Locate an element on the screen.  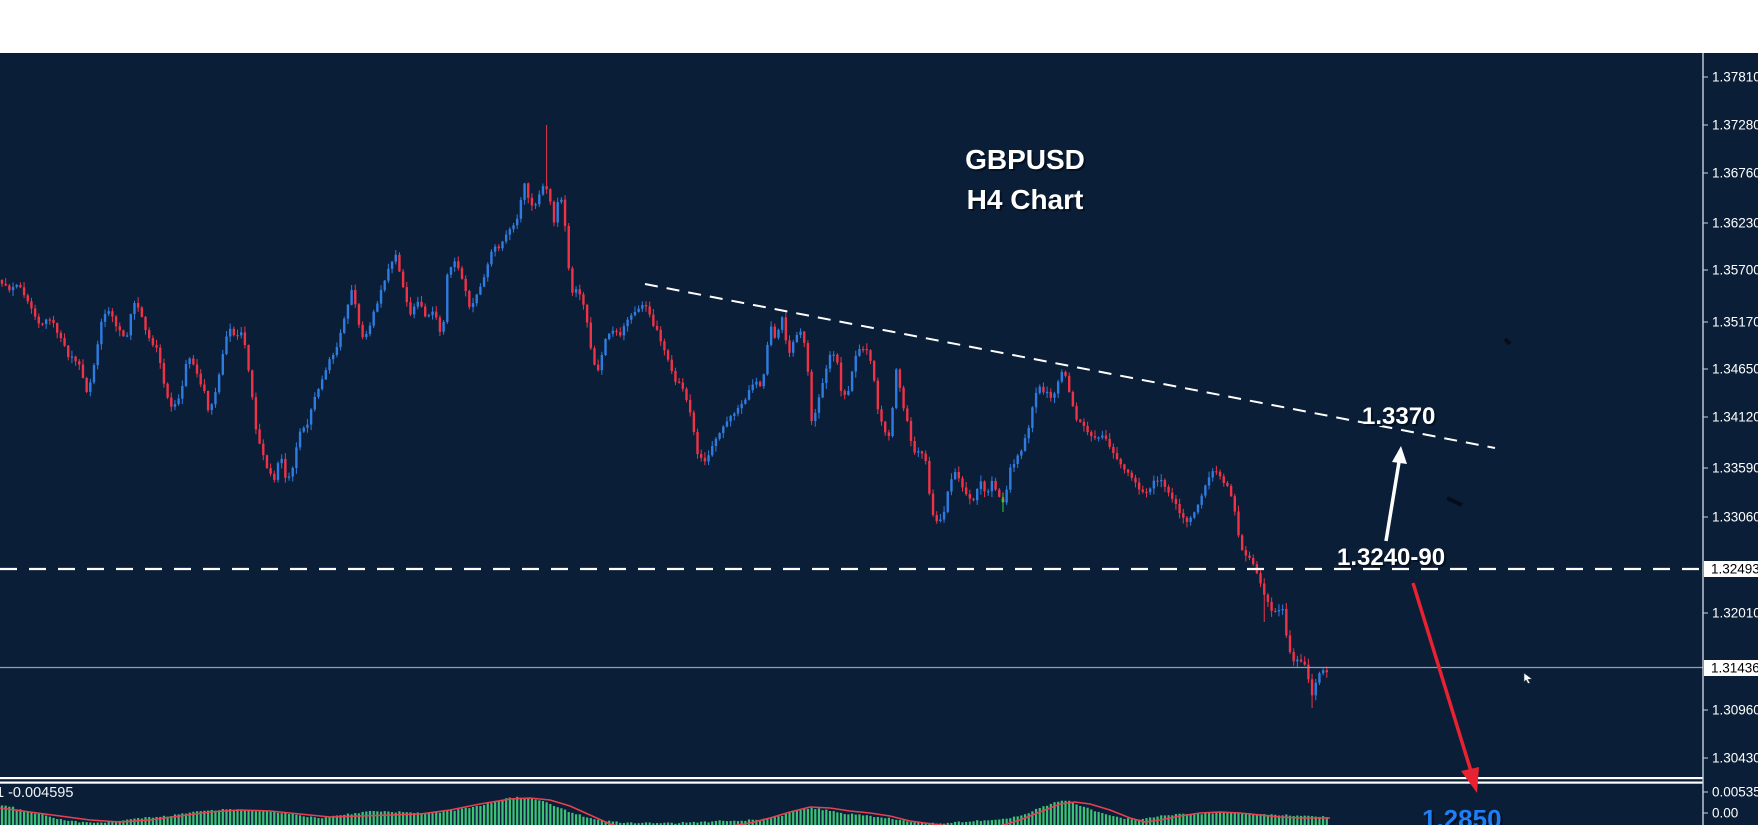
price-axis-label: 1.30960 is located at coordinates (1735, 710).